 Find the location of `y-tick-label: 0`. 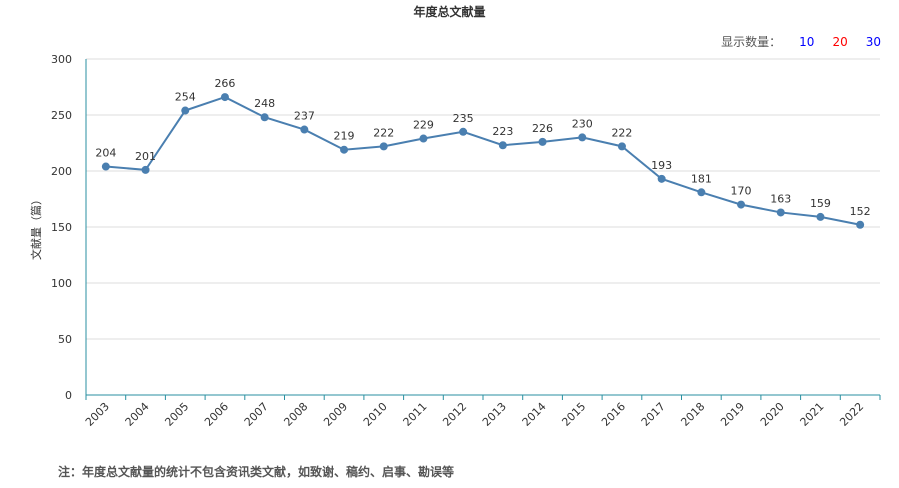

y-tick-label: 0 is located at coordinates (68, 395).